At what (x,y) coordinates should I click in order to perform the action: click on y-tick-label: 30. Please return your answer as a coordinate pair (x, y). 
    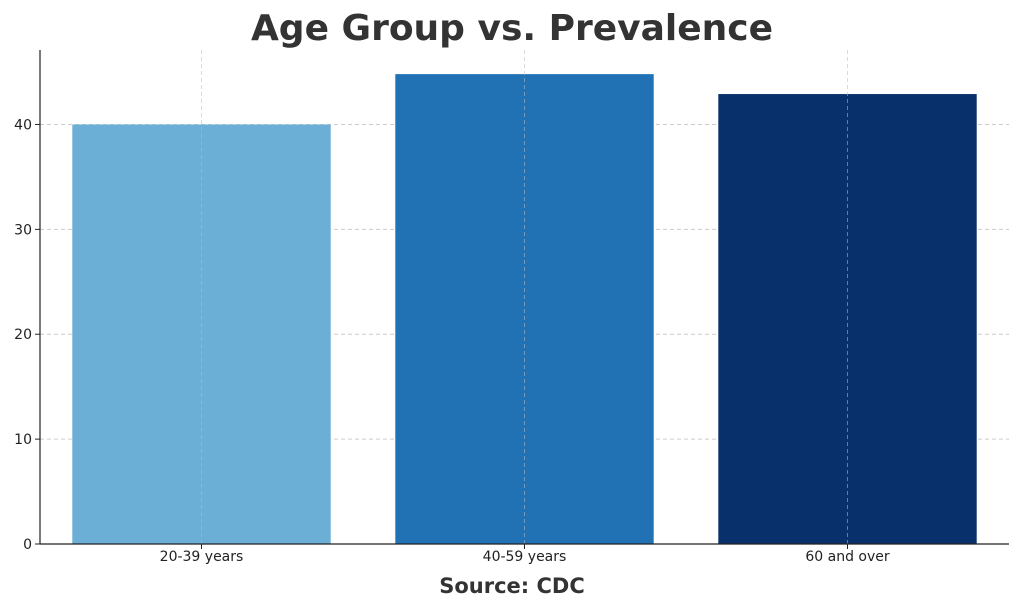
    Looking at the image, I should click on (23, 230).